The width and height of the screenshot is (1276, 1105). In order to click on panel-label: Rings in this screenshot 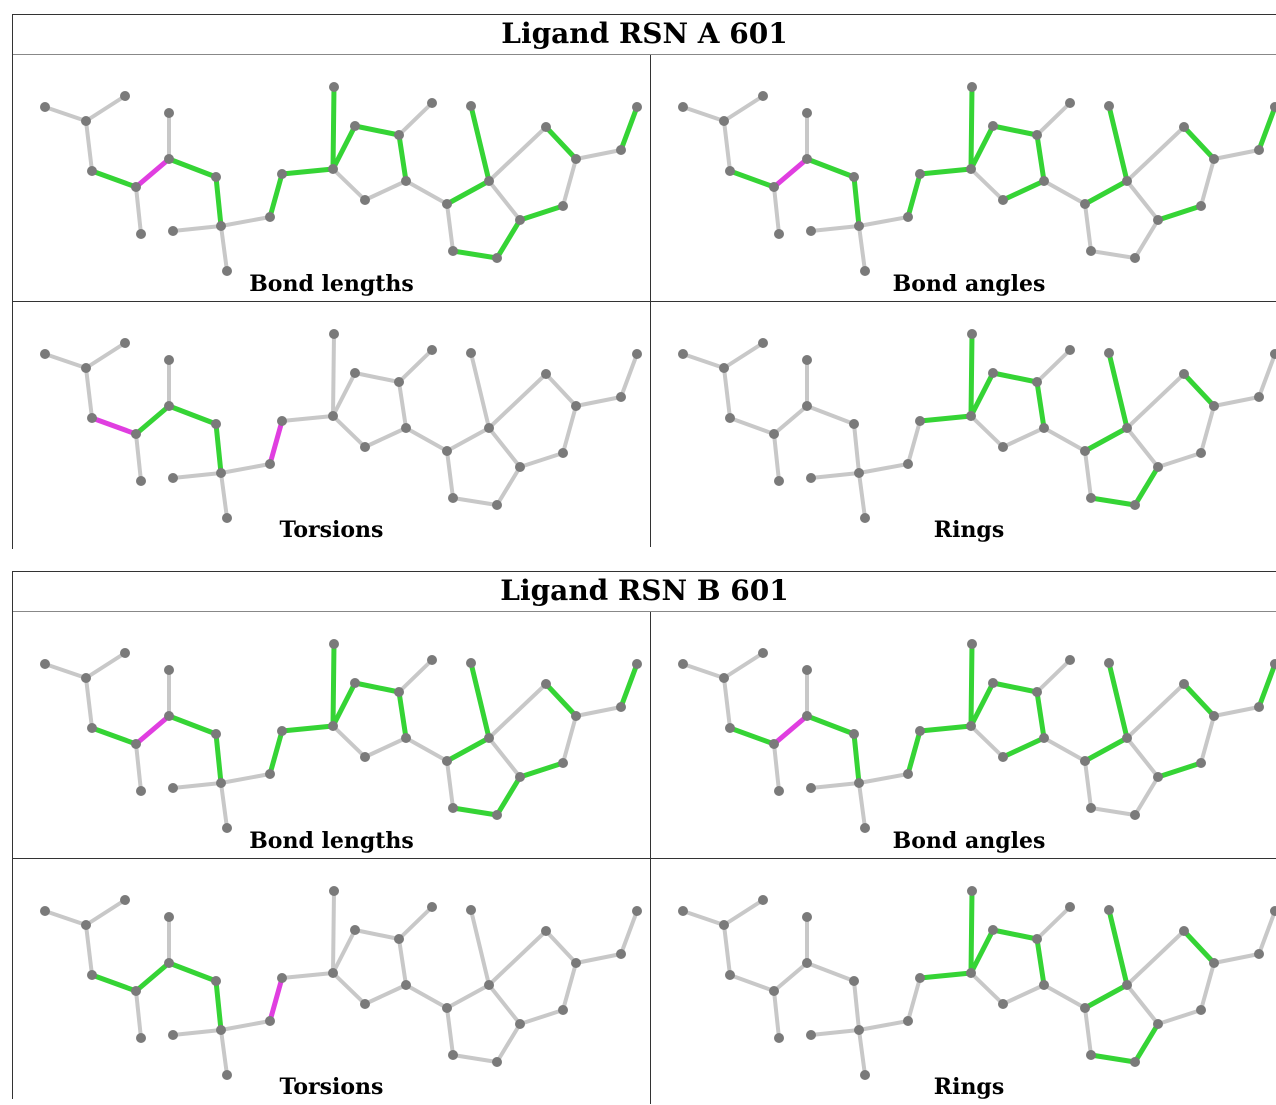, I will do `click(969, 530)`.